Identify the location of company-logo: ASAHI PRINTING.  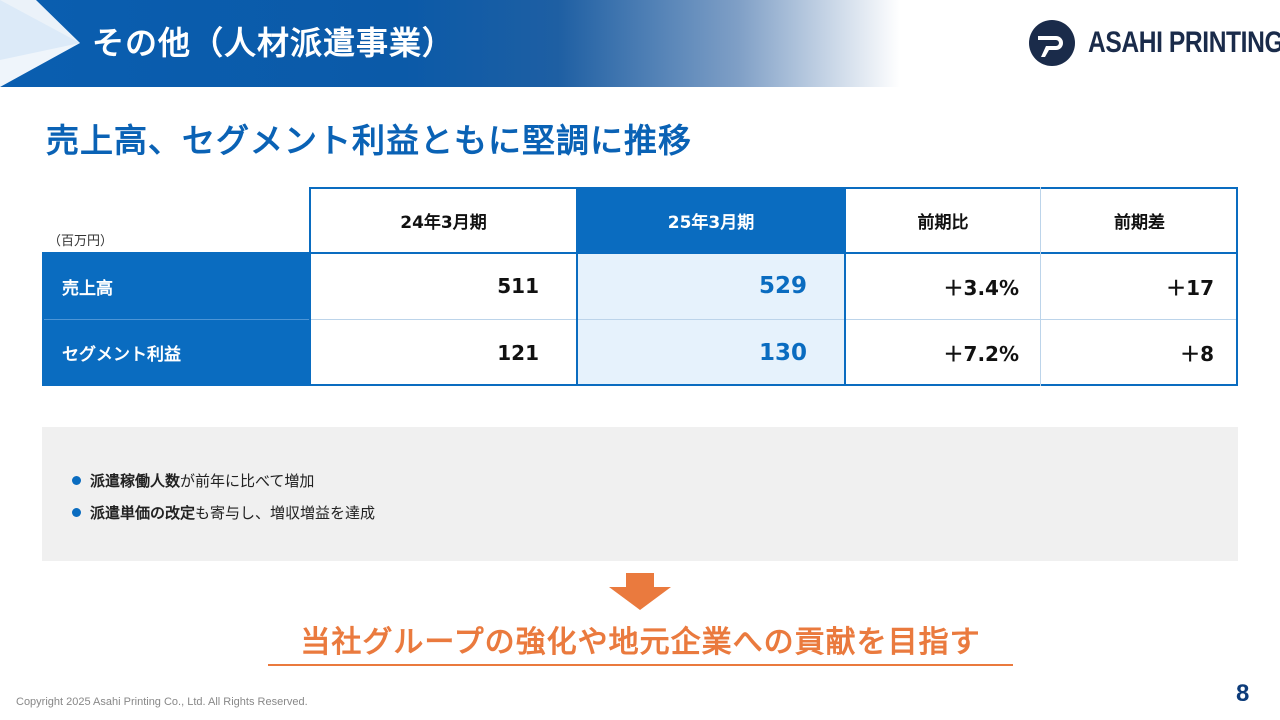
(1154, 43).